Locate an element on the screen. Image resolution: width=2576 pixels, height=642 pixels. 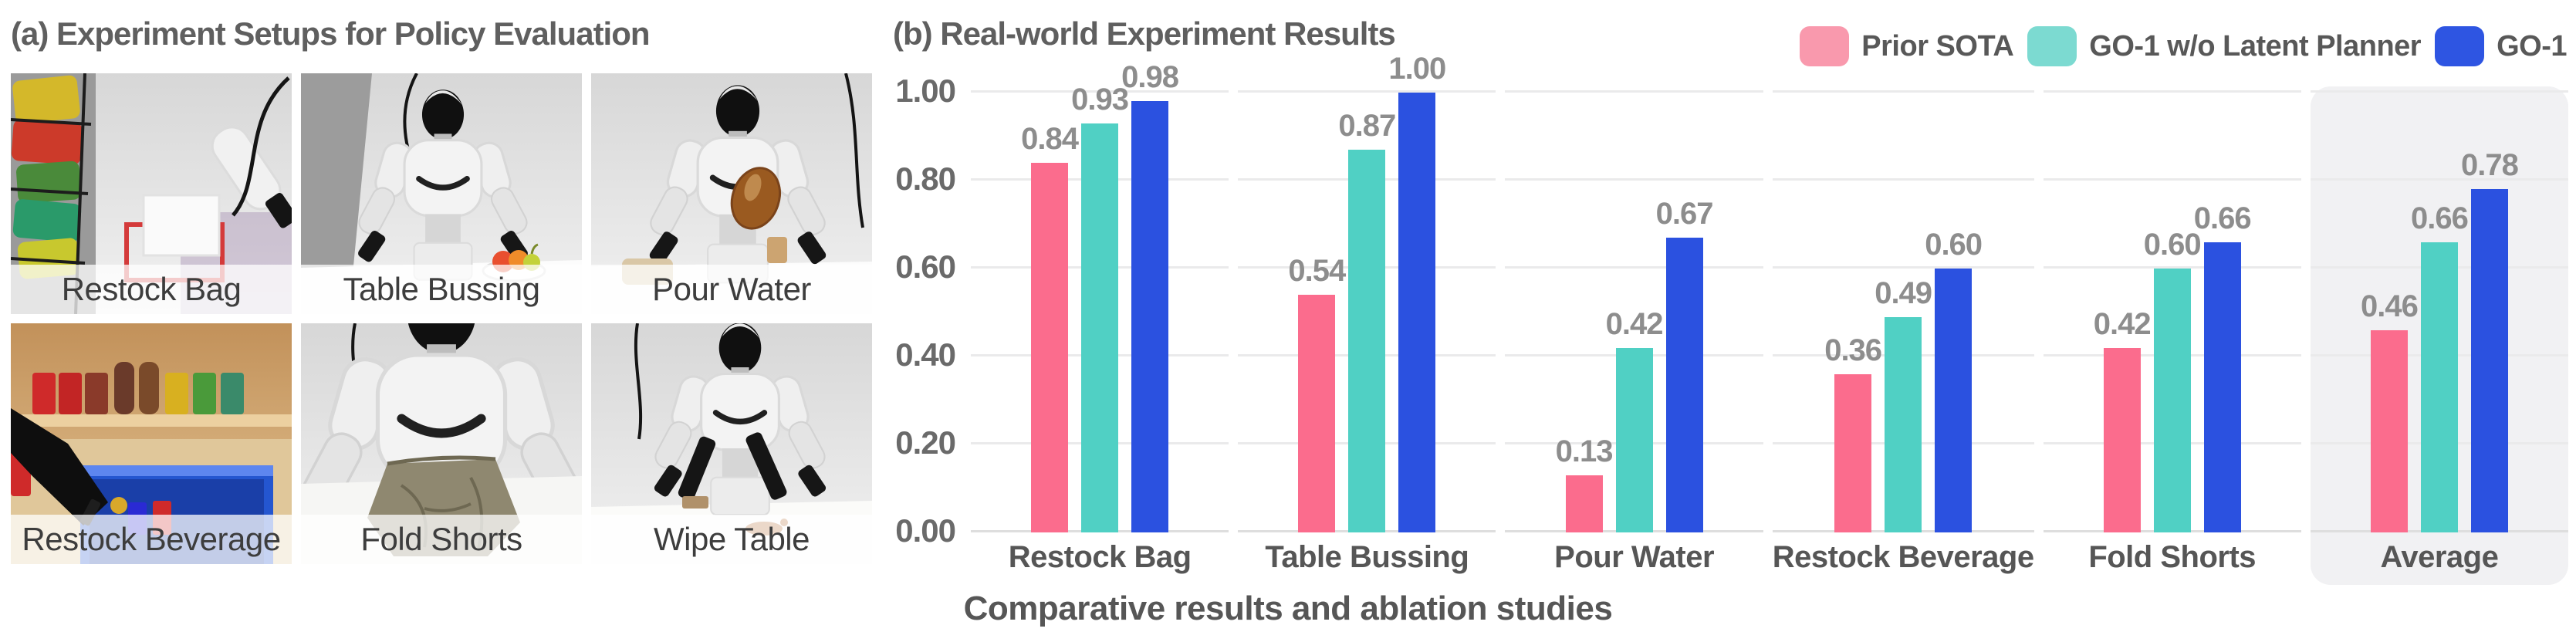
bar-group: 0.54 0.87 1.00 is located at coordinates (1367, 292).